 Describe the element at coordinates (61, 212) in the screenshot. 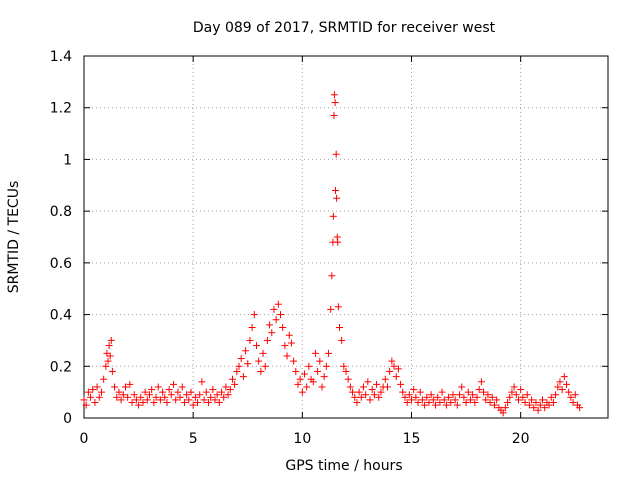

I see `y-tick-label: 0.8` at that location.